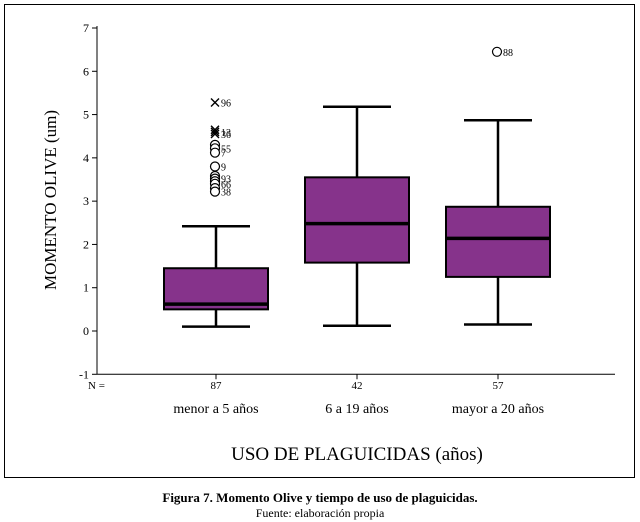 The height and width of the screenshot is (522, 640). I want to click on outlier-label: 7, so click(223, 154).